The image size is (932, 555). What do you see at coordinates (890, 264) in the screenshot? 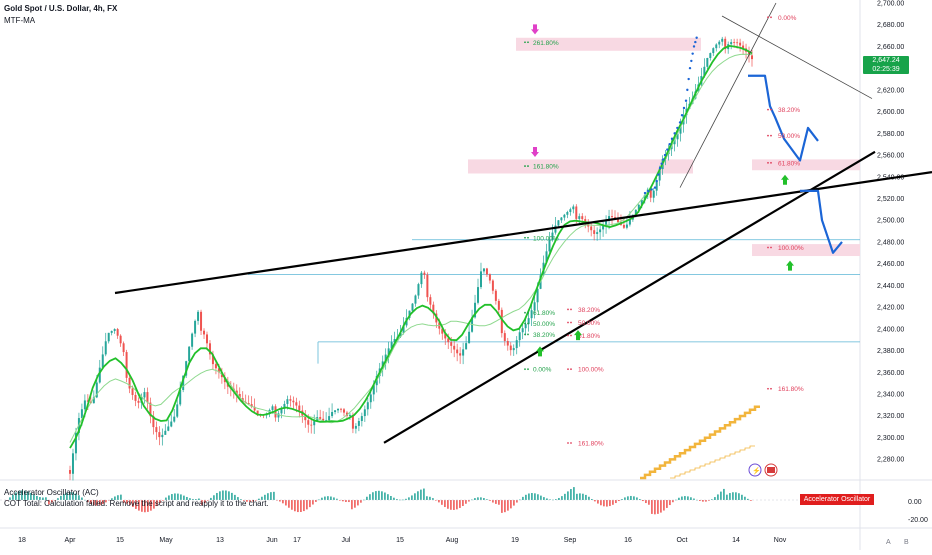
I see `y-tick-label: 2,460.00` at bounding box center [890, 264].